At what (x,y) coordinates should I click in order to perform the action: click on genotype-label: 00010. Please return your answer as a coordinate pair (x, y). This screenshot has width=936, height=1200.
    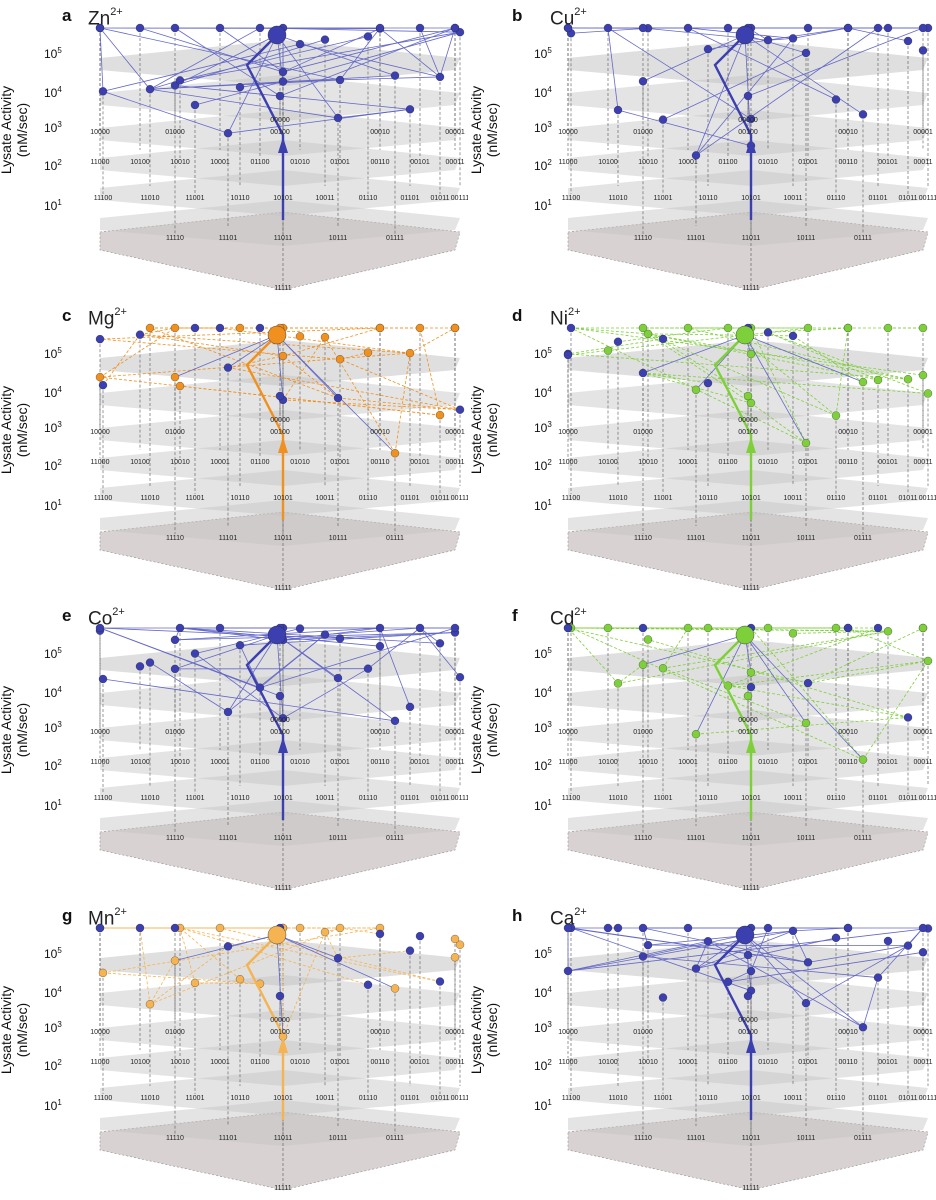
    Looking at the image, I should click on (848, 732).